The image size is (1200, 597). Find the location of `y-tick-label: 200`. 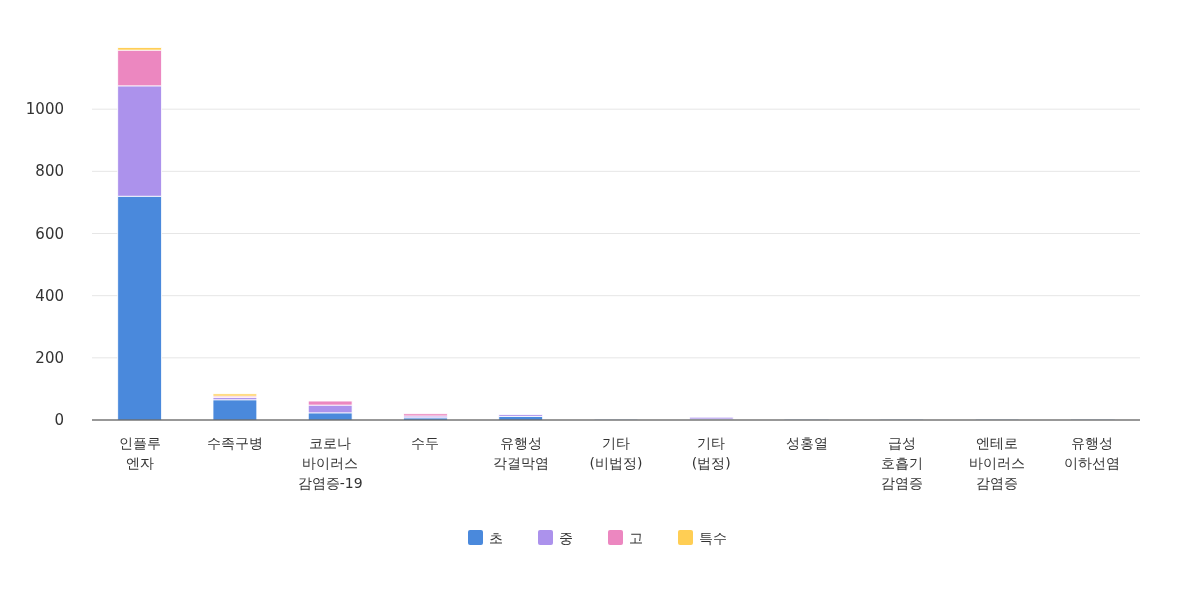

y-tick-label: 200 is located at coordinates (49, 357).